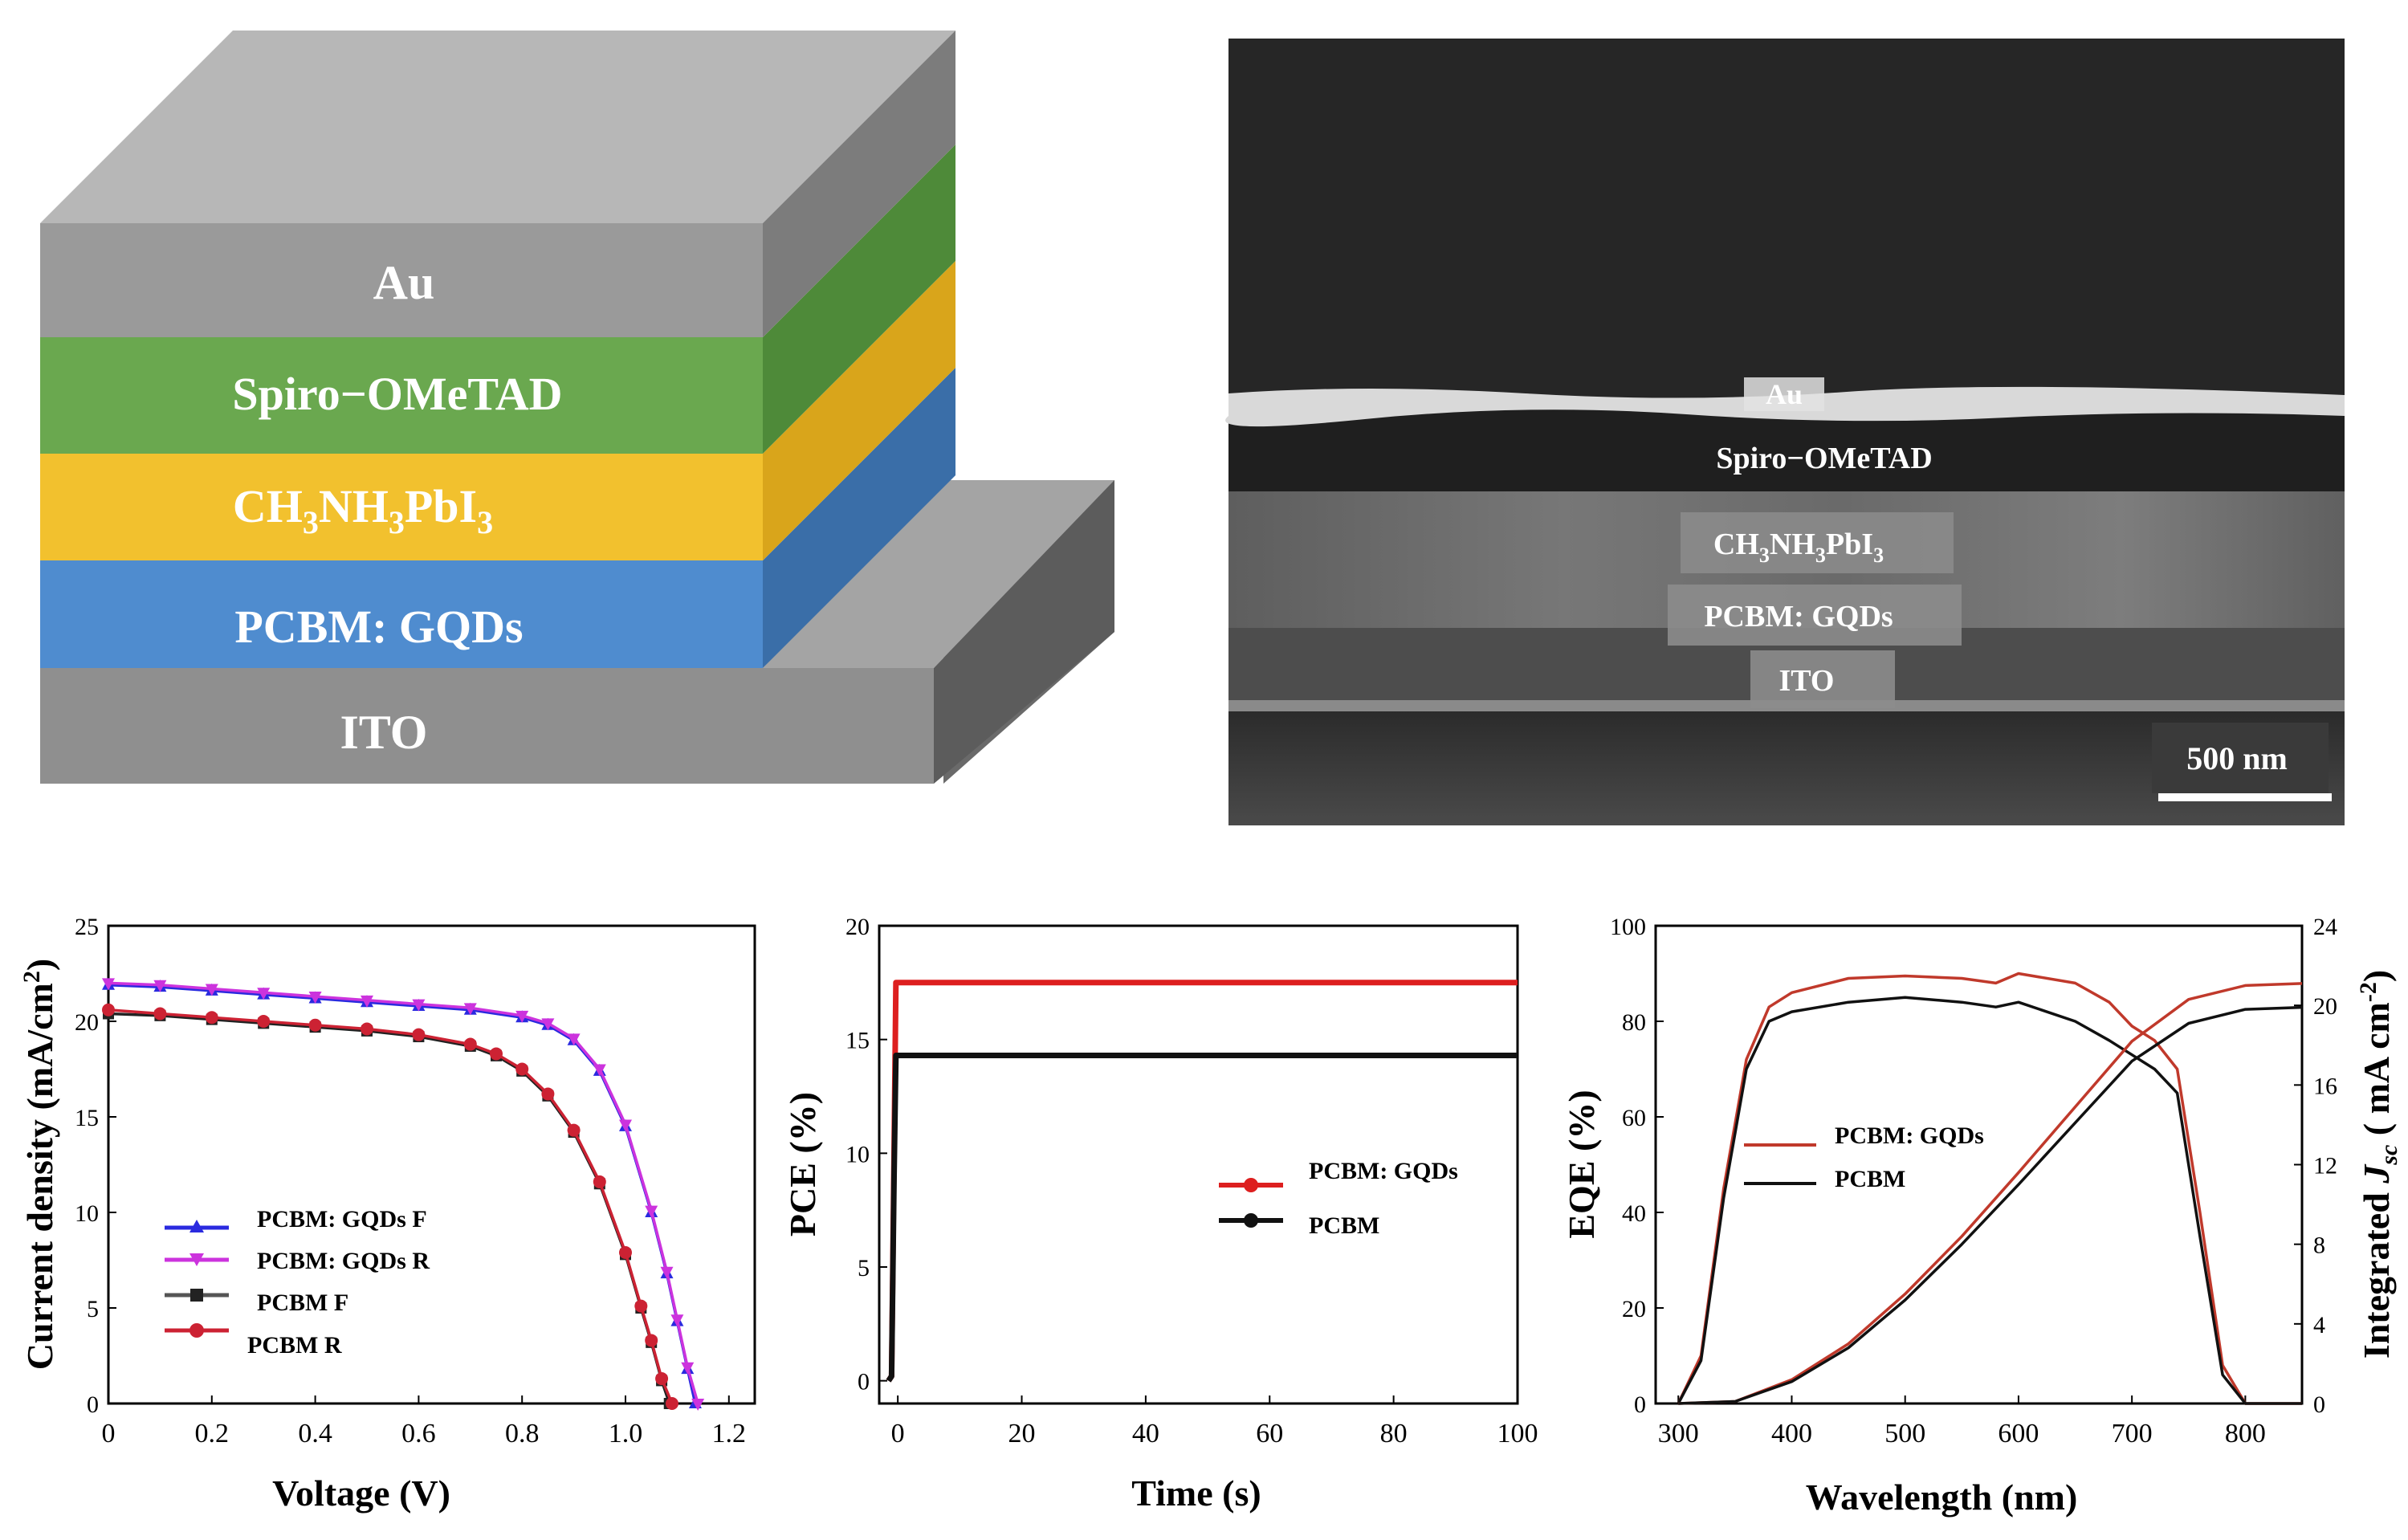  I want to click on eqe-series, so click(1990, 1188).